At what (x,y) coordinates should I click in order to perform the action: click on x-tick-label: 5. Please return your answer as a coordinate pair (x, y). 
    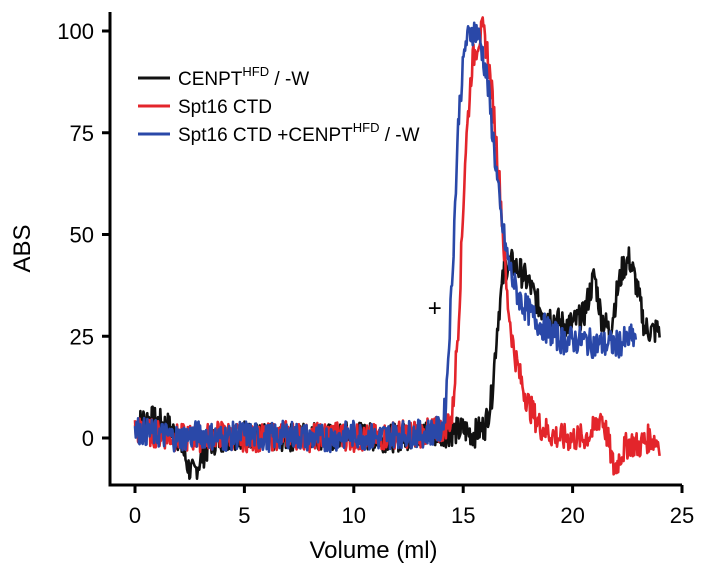
    Looking at the image, I should click on (244, 515).